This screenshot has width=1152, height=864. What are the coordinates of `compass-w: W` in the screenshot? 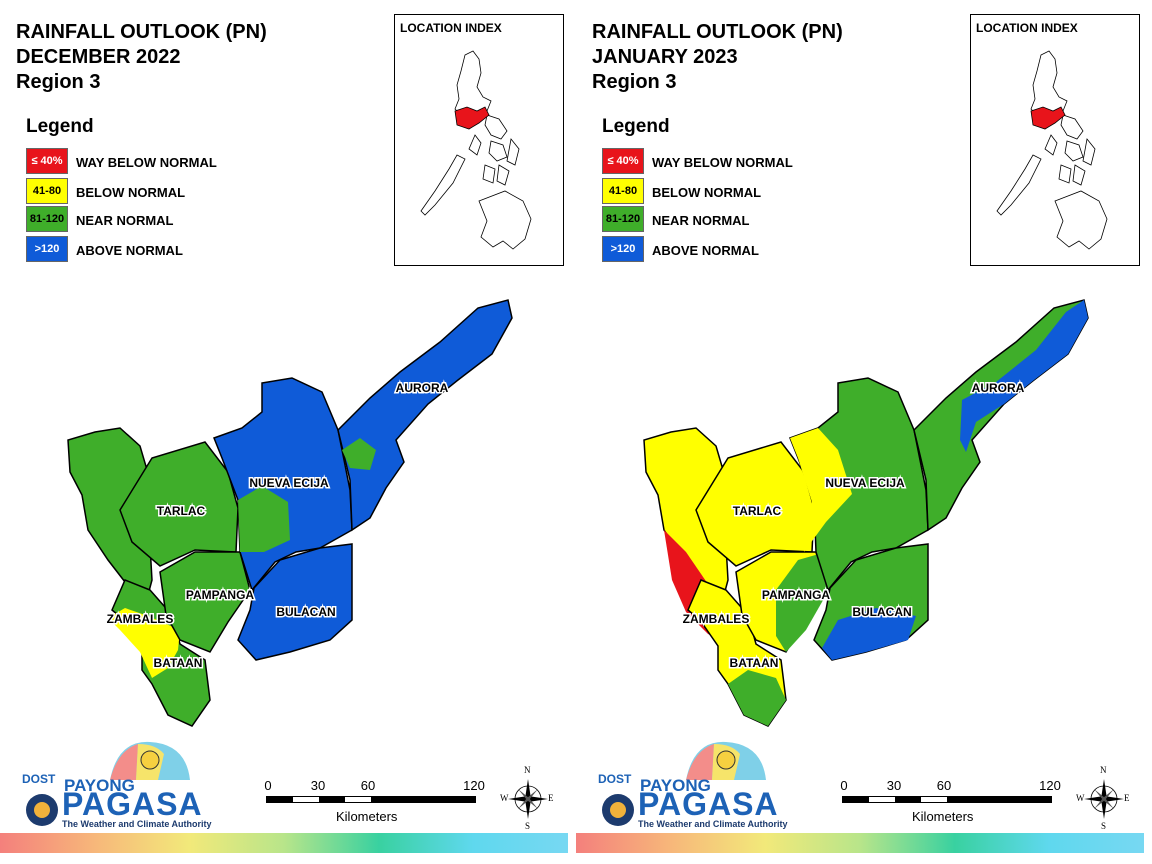 It's located at (1080, 798).